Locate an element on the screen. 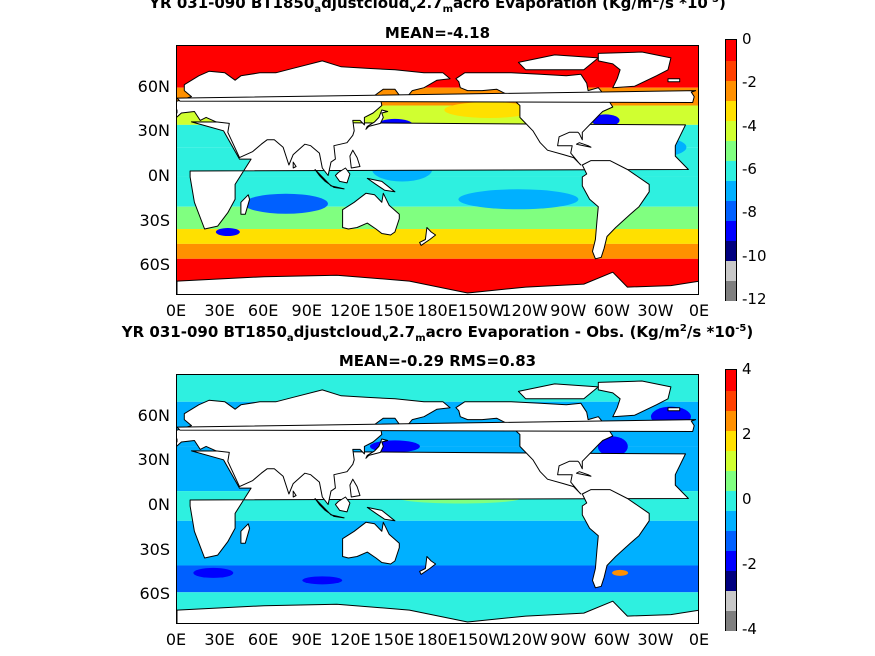 This screenshot has width=875, height=656. south-pacific-low is located at coordinates (518, 199).